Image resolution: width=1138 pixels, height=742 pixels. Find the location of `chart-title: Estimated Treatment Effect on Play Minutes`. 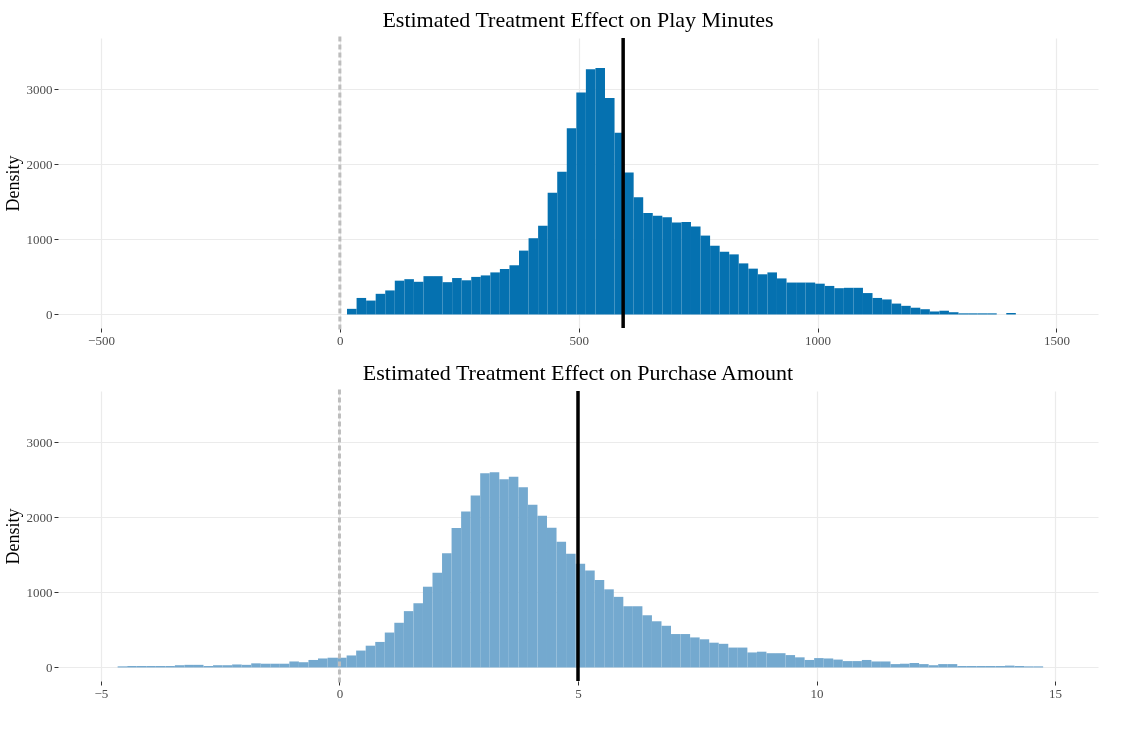

chart-title: Estimated Treatment Effect on Play Minutes is located at coordinates (578, 19).